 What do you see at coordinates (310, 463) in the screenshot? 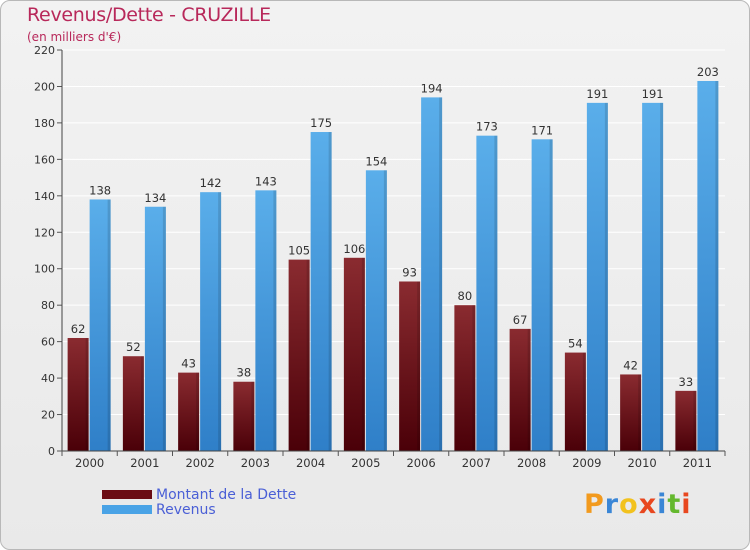
I see `x-tick-label: 2004` at bounding box center [310, 463].